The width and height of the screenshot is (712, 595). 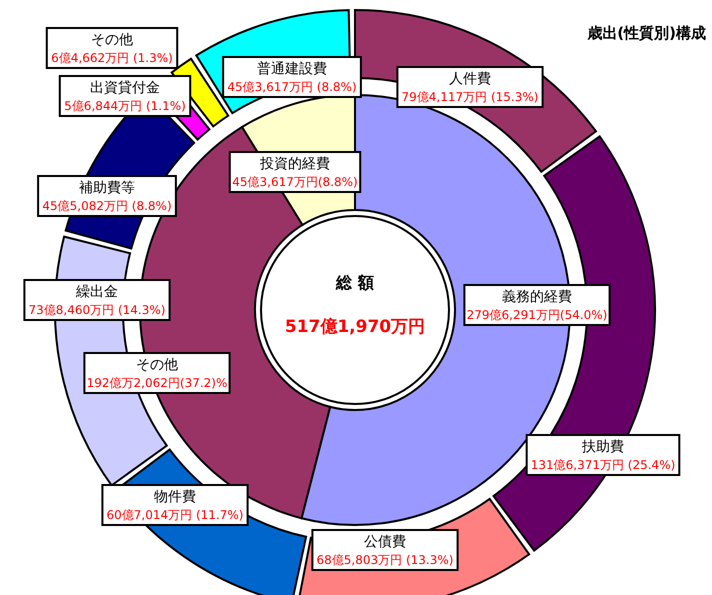 I want to click on text: 歳出(性質別)構成, so click(x=646, y=33).